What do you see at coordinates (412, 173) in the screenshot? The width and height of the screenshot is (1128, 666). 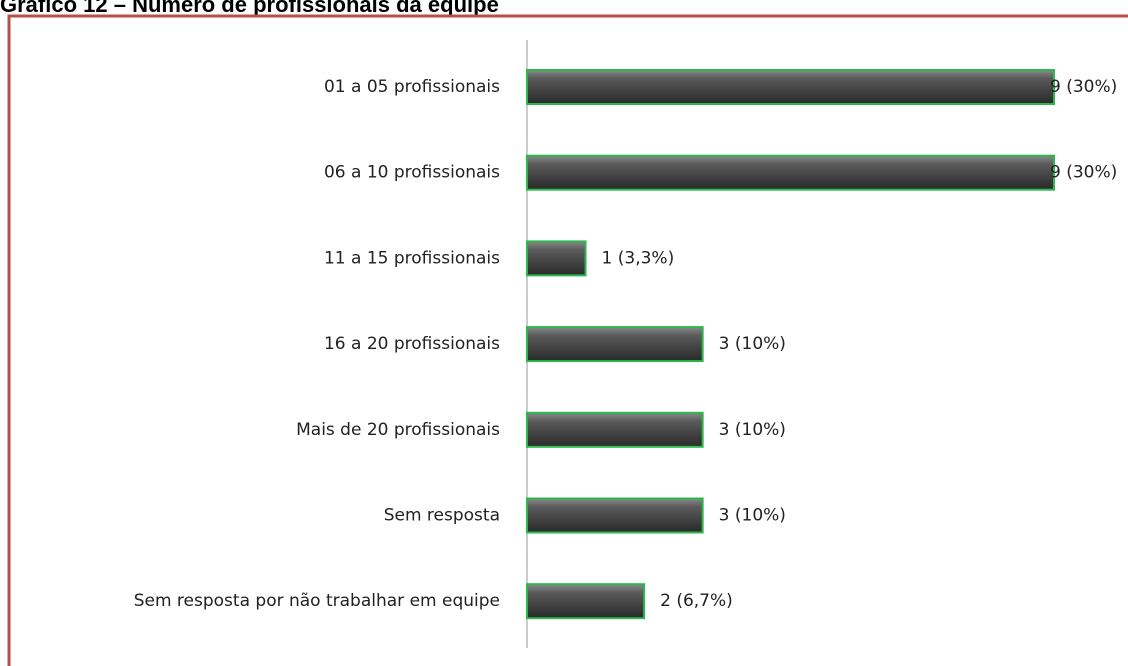 I see `category-label: 06 a 10 profissionais` at bounding box center [412, 173].